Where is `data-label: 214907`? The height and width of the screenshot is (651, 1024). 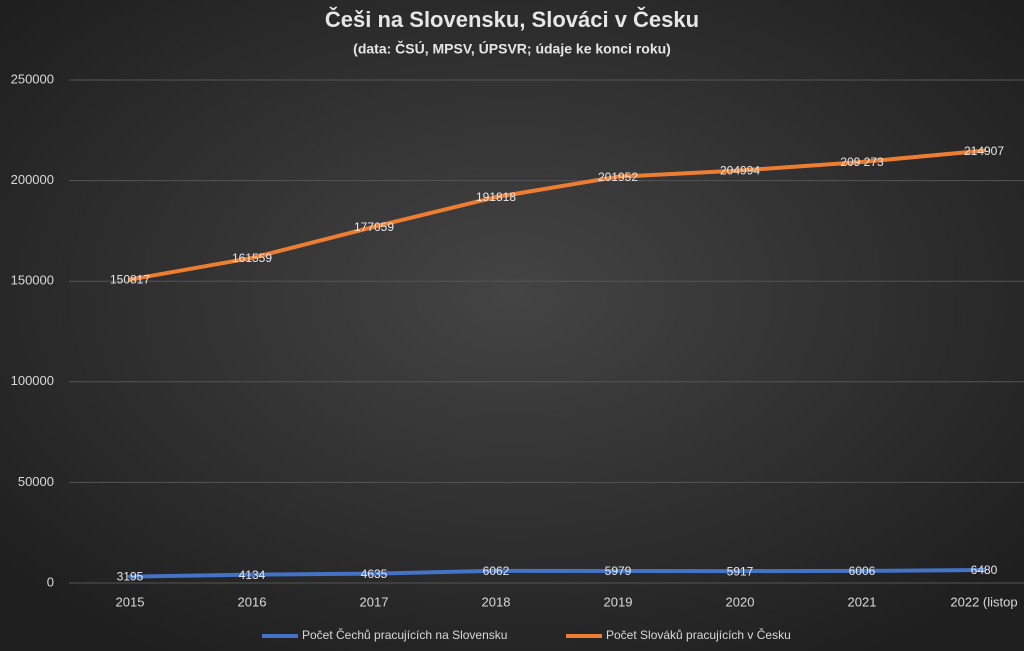 data-label: 214907 is located at coordinates (984, 151).